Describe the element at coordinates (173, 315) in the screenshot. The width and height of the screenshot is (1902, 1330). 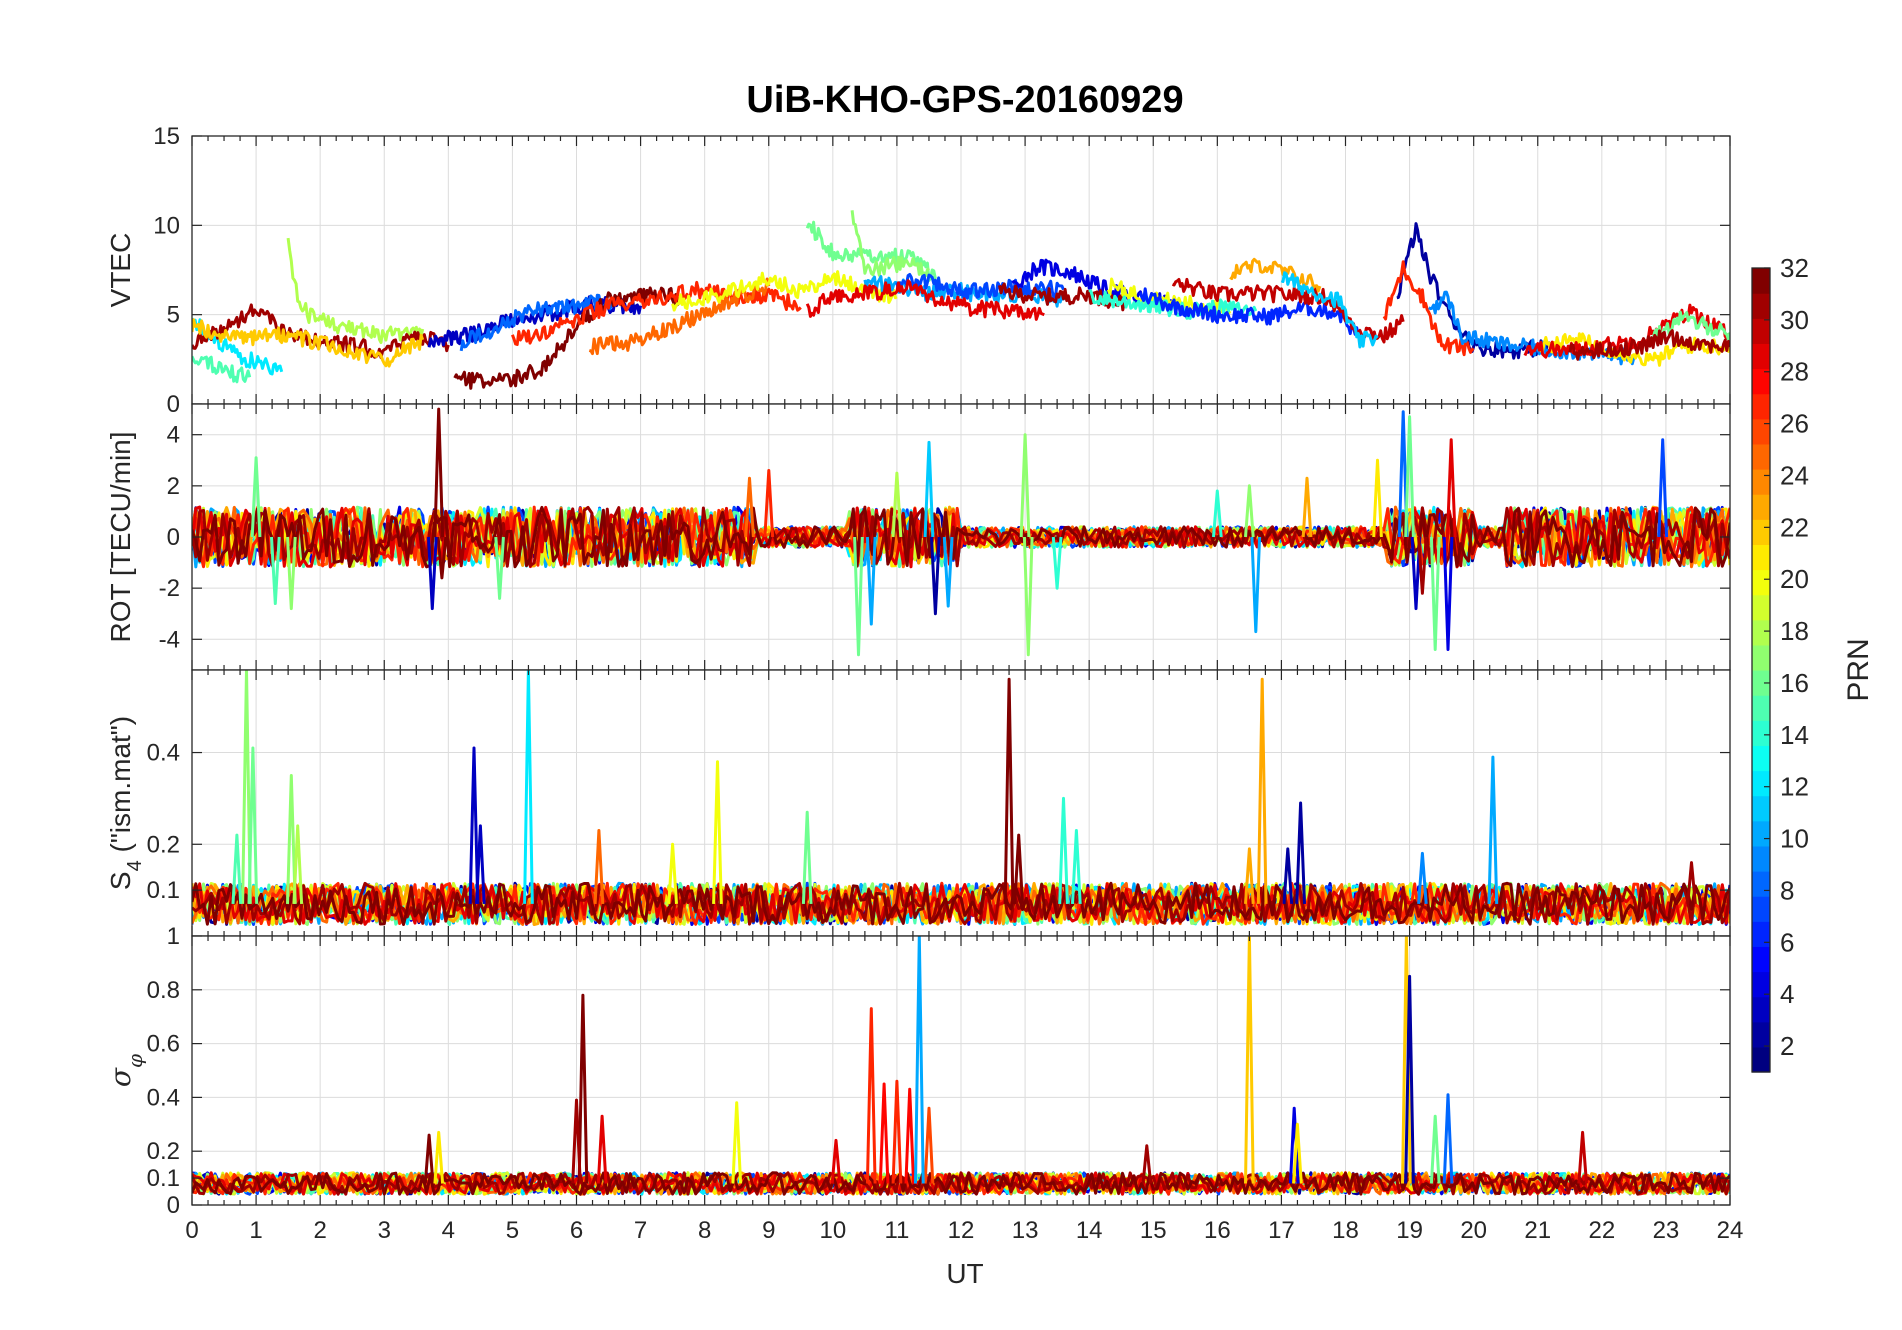
I see `y-tick-label: 5` at that location.